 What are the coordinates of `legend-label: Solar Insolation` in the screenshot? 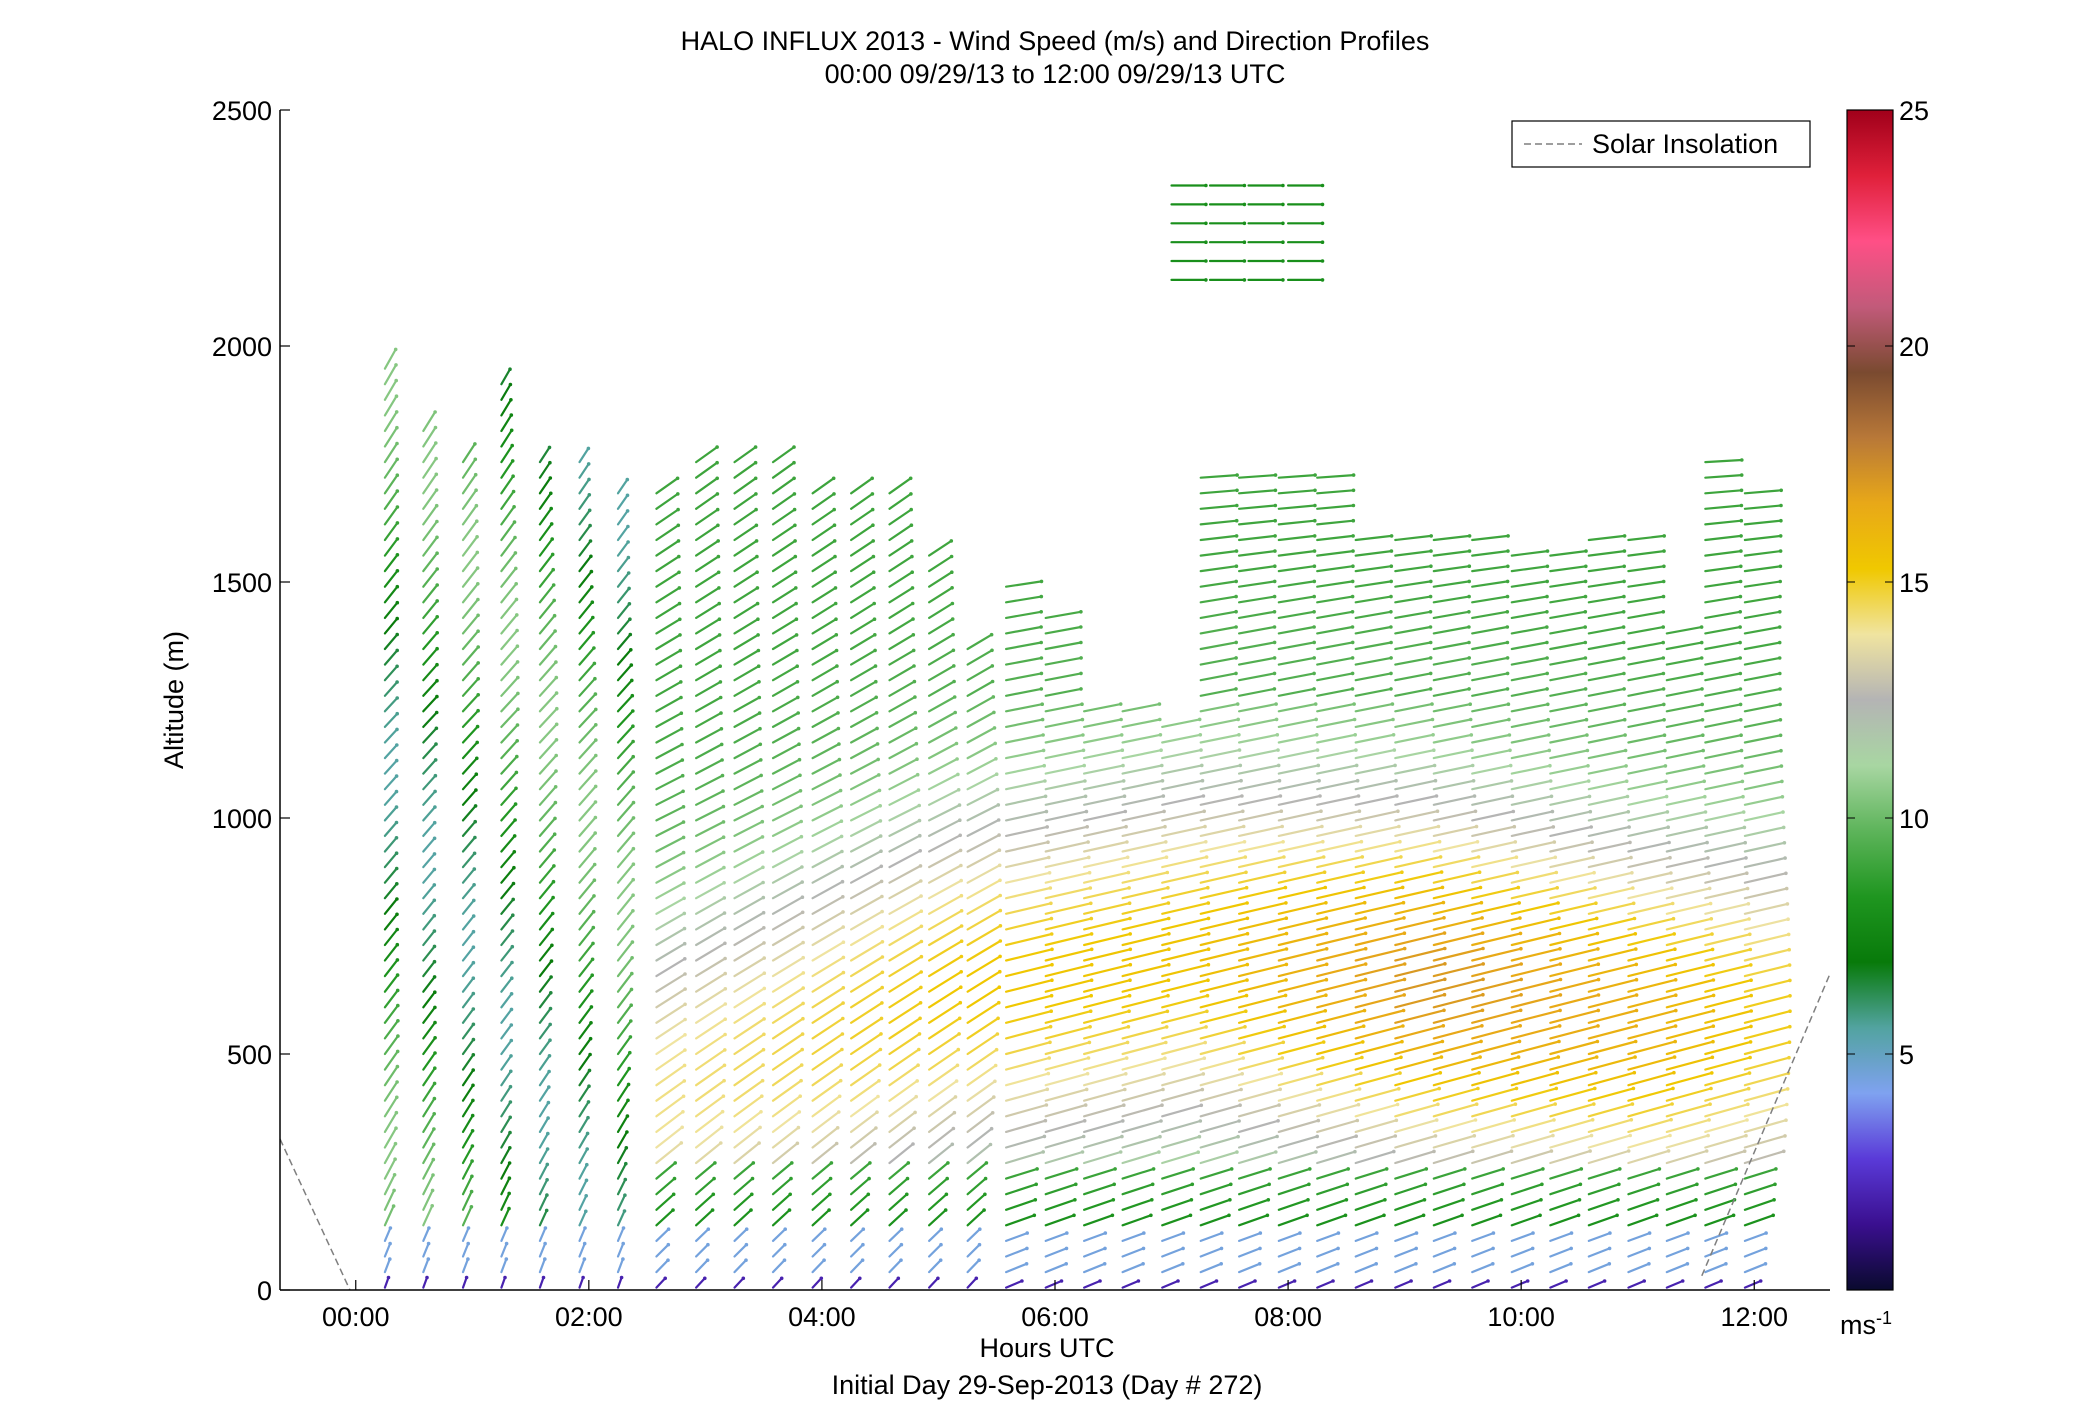 It's located at (1685, 144).